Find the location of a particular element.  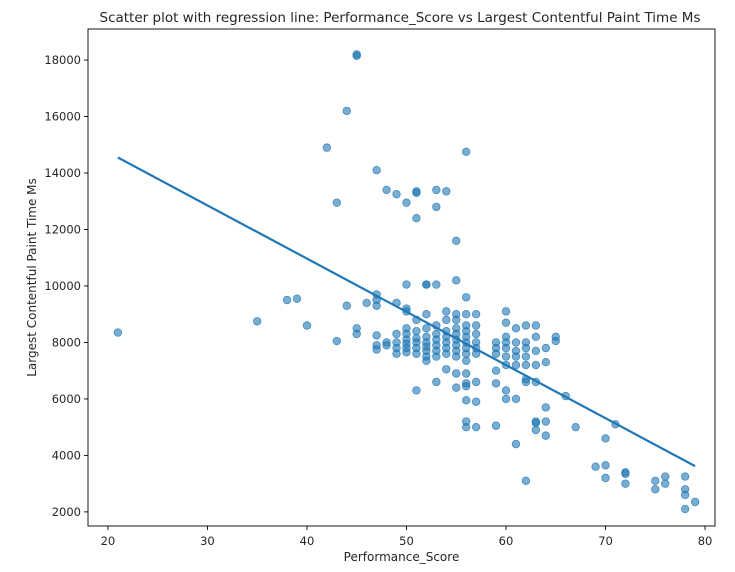

x-tick-label: 60 is located at coordinates (506, 541).